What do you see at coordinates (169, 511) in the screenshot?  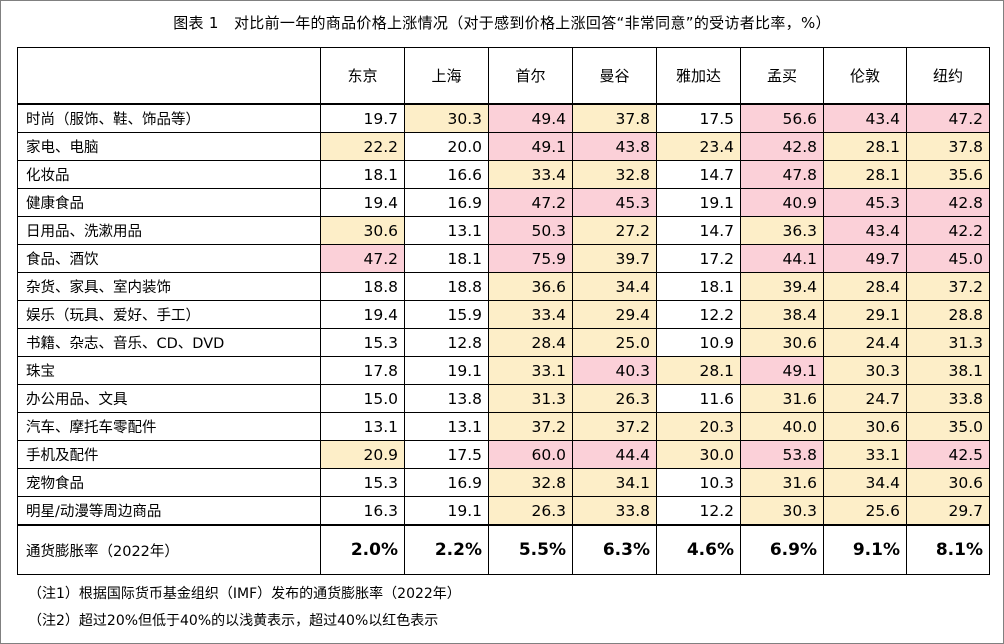 I see `row-label: 明星/动漫等周边商品` at bounding box center [169, 511].